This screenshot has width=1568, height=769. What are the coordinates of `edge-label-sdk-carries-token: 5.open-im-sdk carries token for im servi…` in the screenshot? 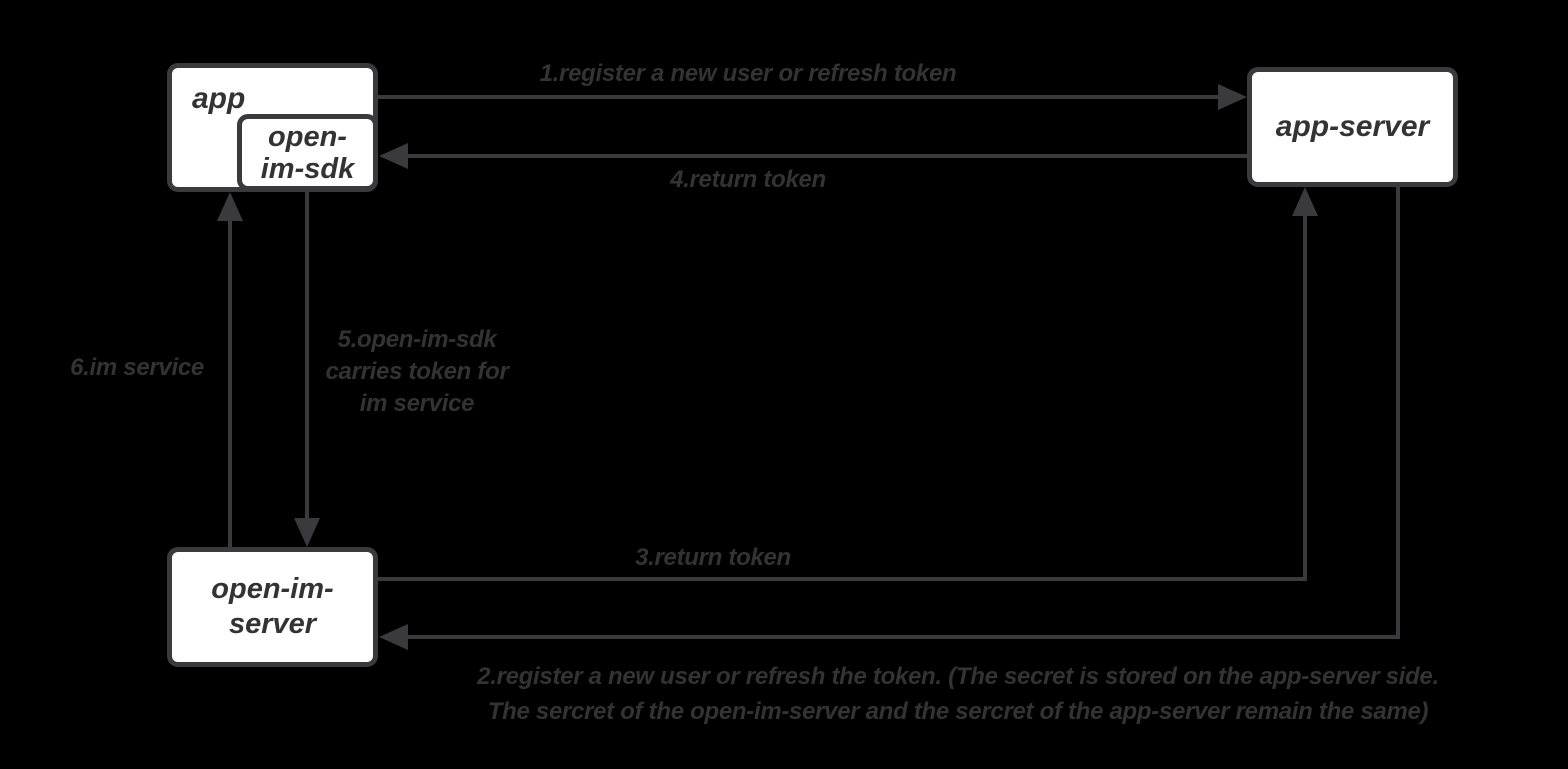 It's located at (417, 372).